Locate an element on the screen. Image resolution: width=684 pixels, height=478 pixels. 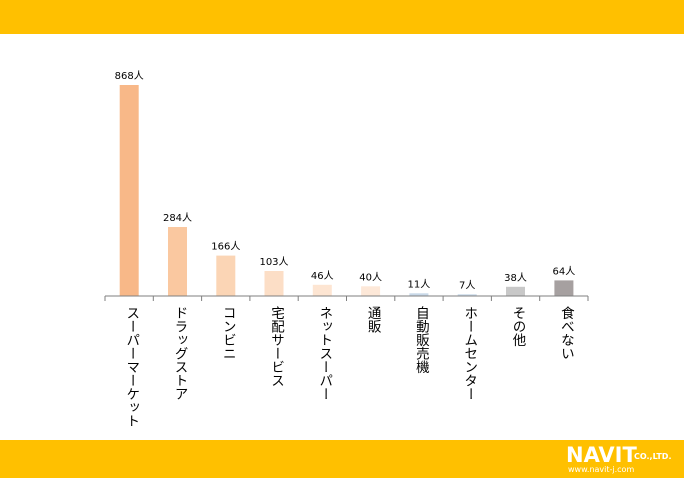
navit-logo: NAVIT CO.,LTD. www.navit-j.com is located at coordinates (622, 459).